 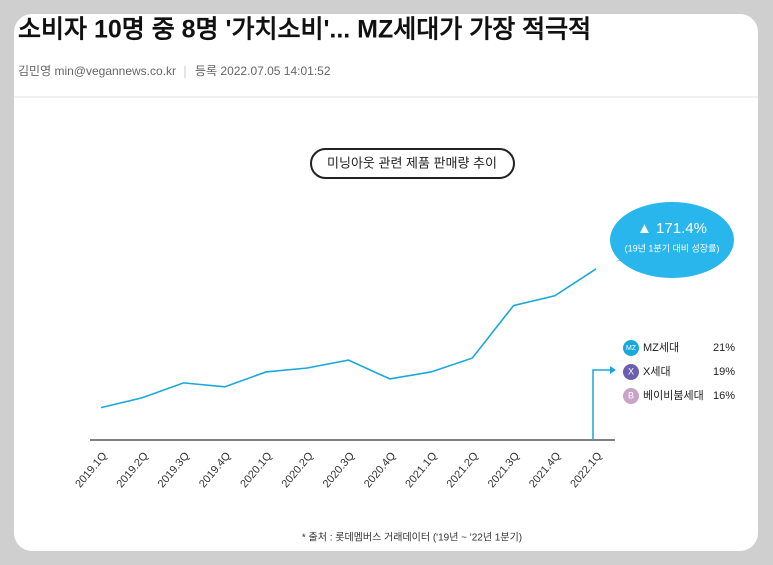 What do you see at coordinates (657, 371) in the screenshot?
I see `share-name: X세대` at bounding box center [657, 371].